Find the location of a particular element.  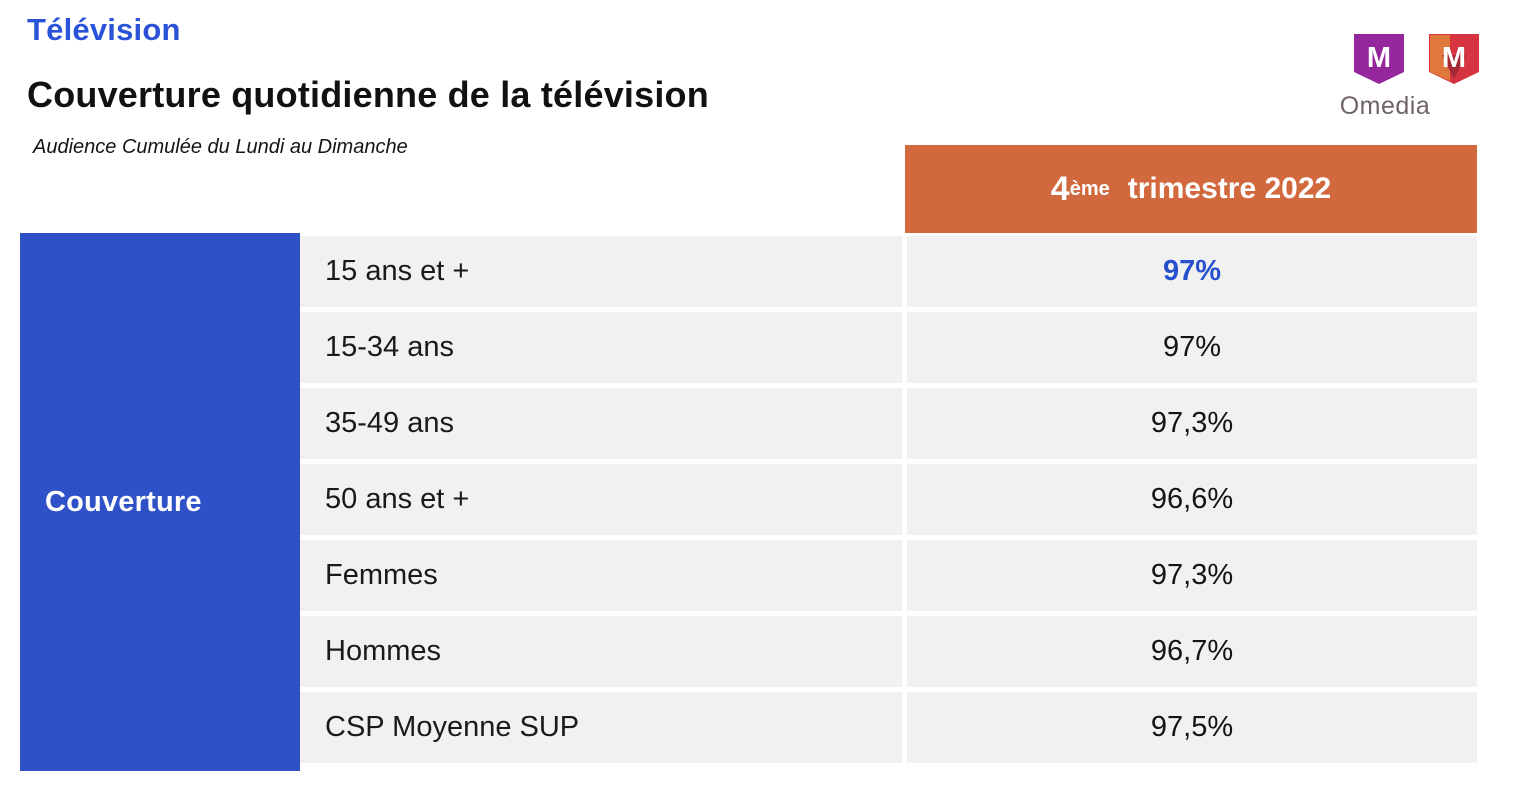

page-title: Couverture quotidienne de la télévision is located at coordinates (368, 94).